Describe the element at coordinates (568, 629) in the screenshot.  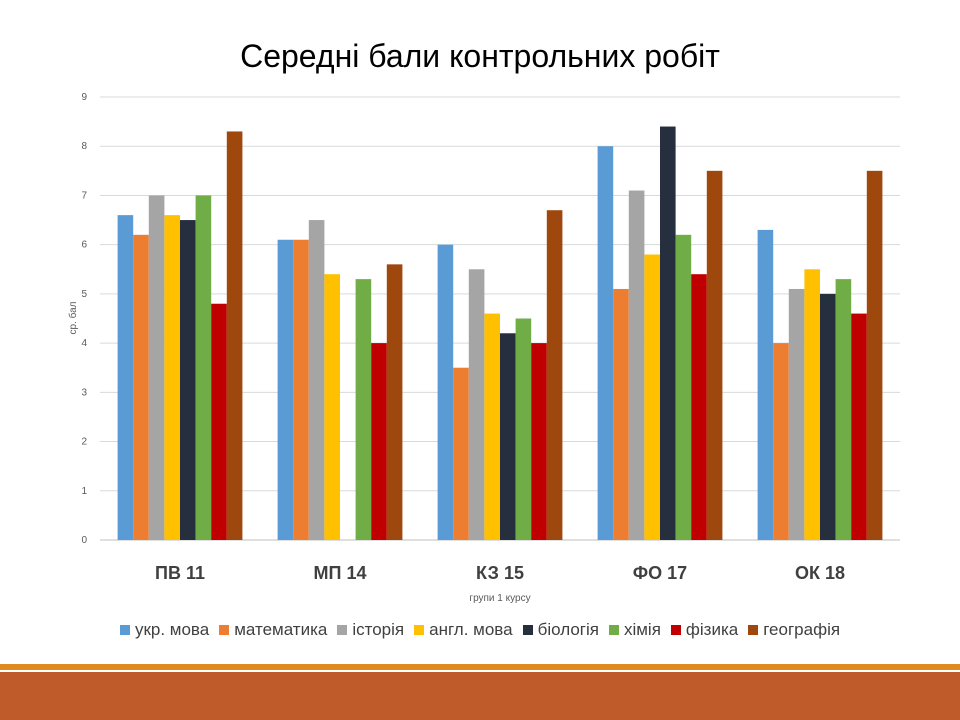
I see `legend-label: біологія` at that location.